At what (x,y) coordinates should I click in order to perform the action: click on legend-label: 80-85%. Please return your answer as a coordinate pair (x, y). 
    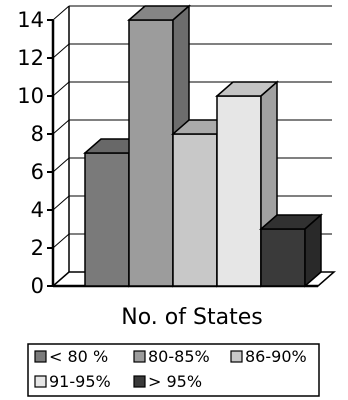
    Looking at the image, I should click on (179, 356).